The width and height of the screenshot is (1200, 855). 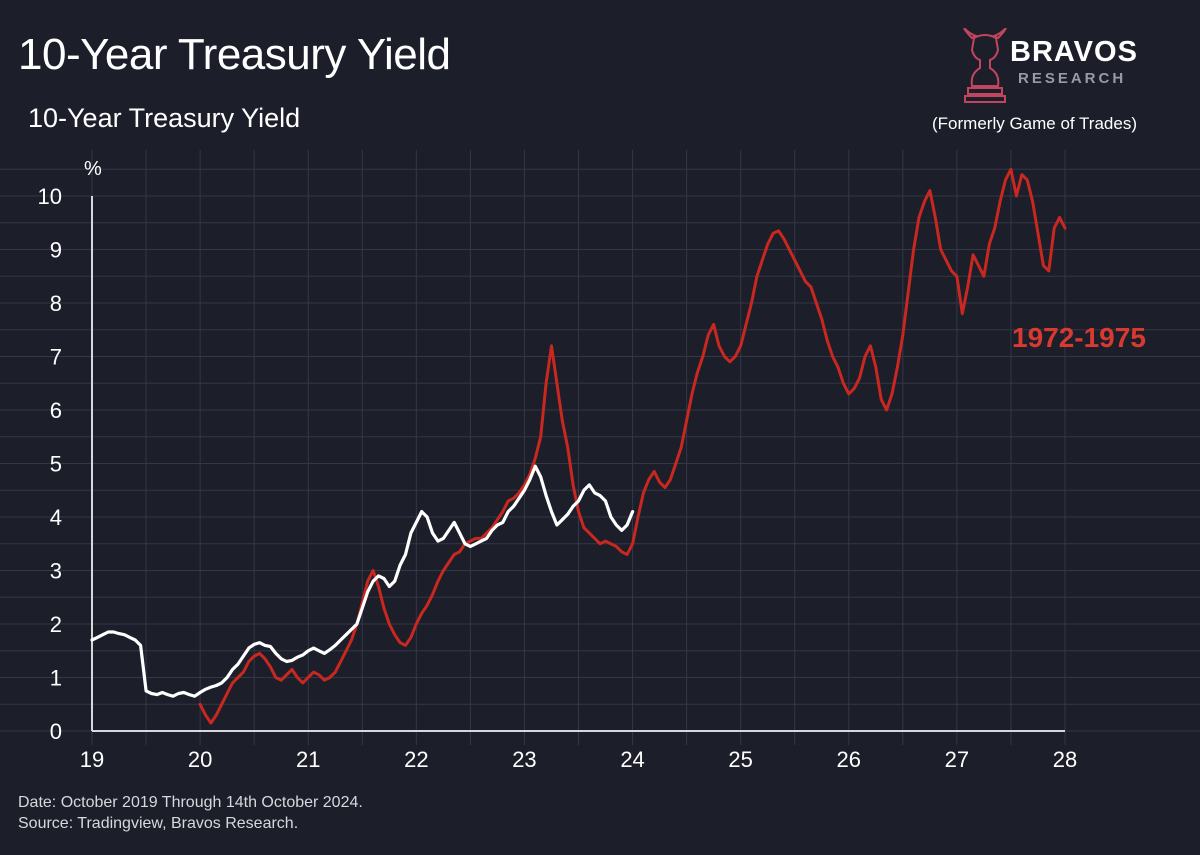 What do you see at coordinates (56, 410) in the screenshot?
I see `y-tick-label: 6` at bounding box center [56, 410].